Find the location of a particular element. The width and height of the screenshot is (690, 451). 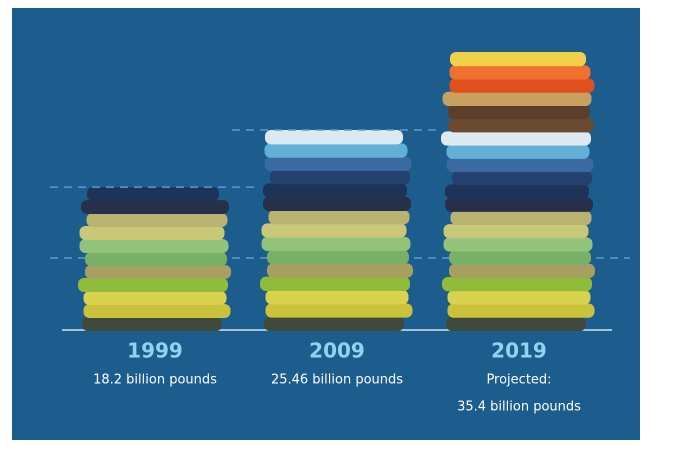

year-label: 2009 is located at coordinates (337, 351).